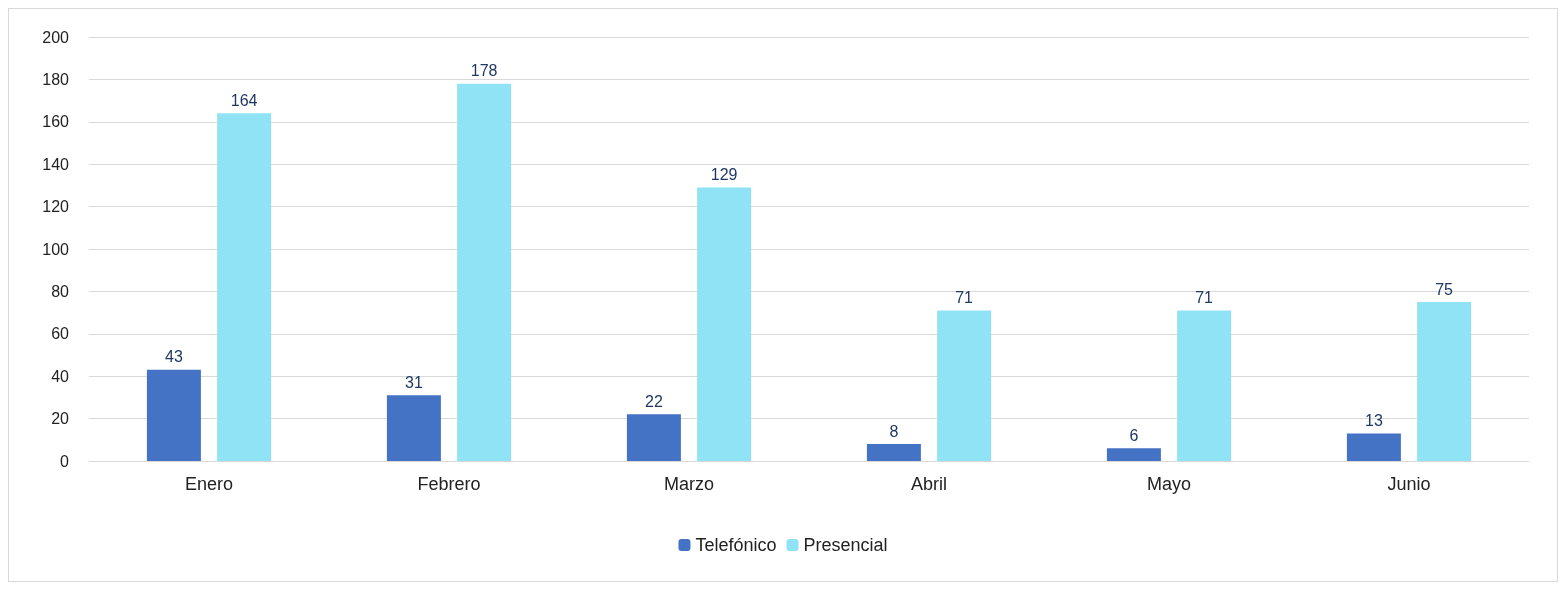 Image resolution: width=1568 pixels, height=592 pixels. I want to click on y-tick-label: 200, so click(56, 37).